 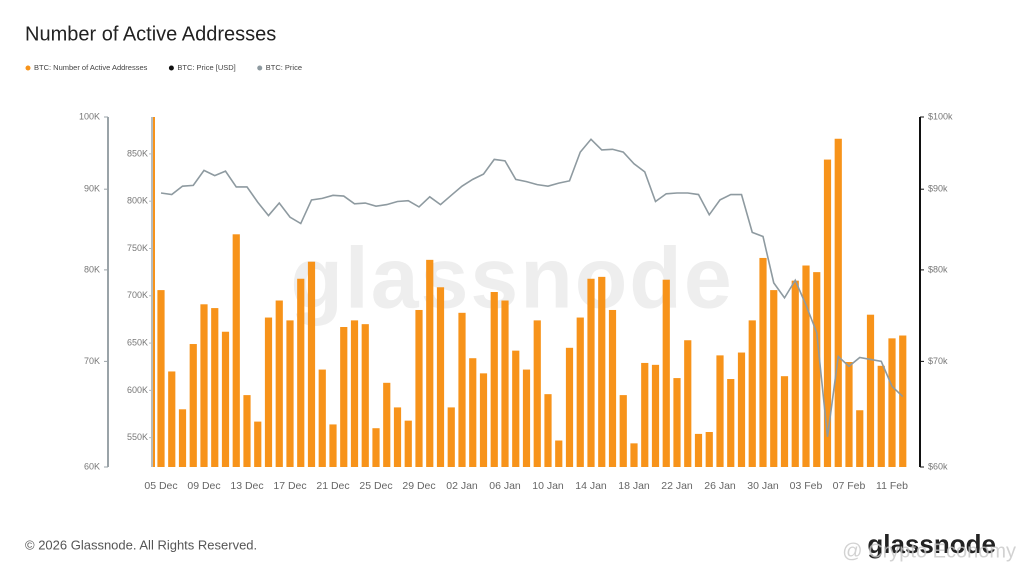 What do you see at coordinates (938, 189) in the screenshot?
I see `y2-tick-label: $90k` at bounding box center [938, 189].